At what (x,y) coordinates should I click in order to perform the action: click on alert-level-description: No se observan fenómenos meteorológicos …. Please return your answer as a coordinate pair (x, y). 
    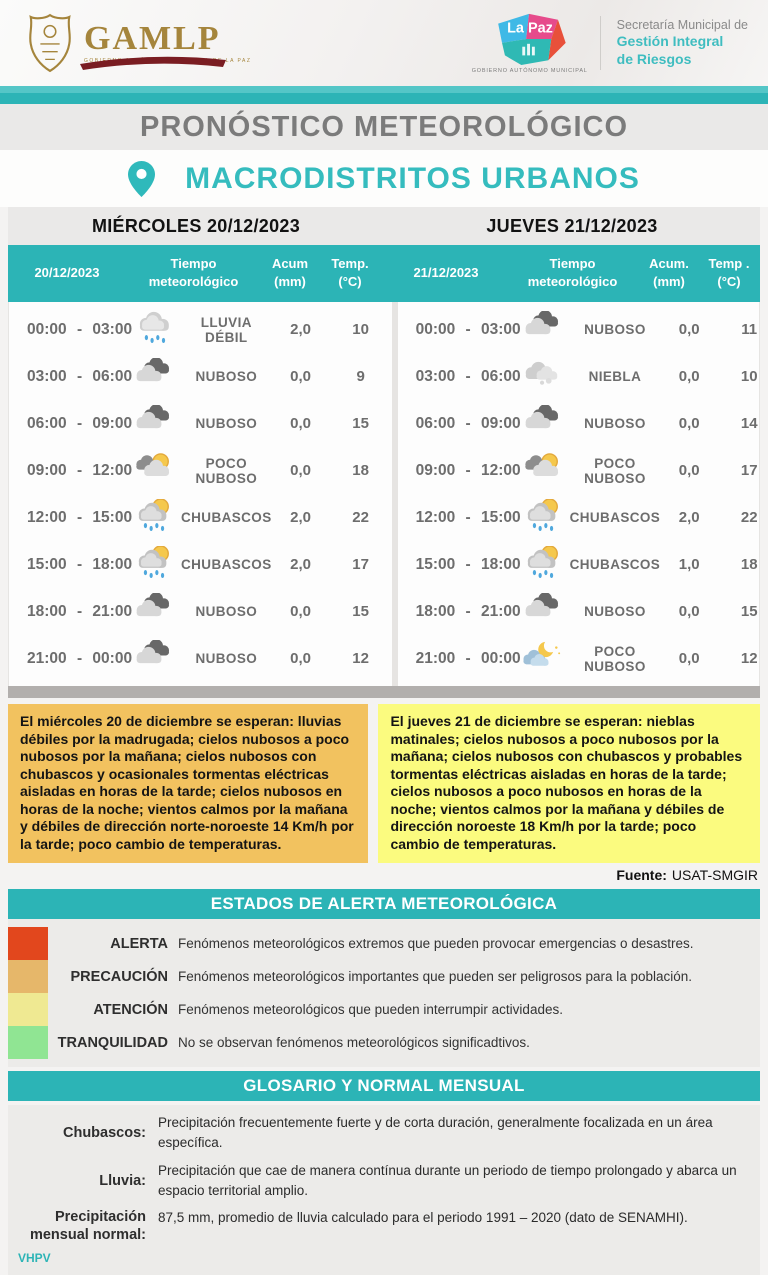
    Looking at the image, I should click on (354, 1043).